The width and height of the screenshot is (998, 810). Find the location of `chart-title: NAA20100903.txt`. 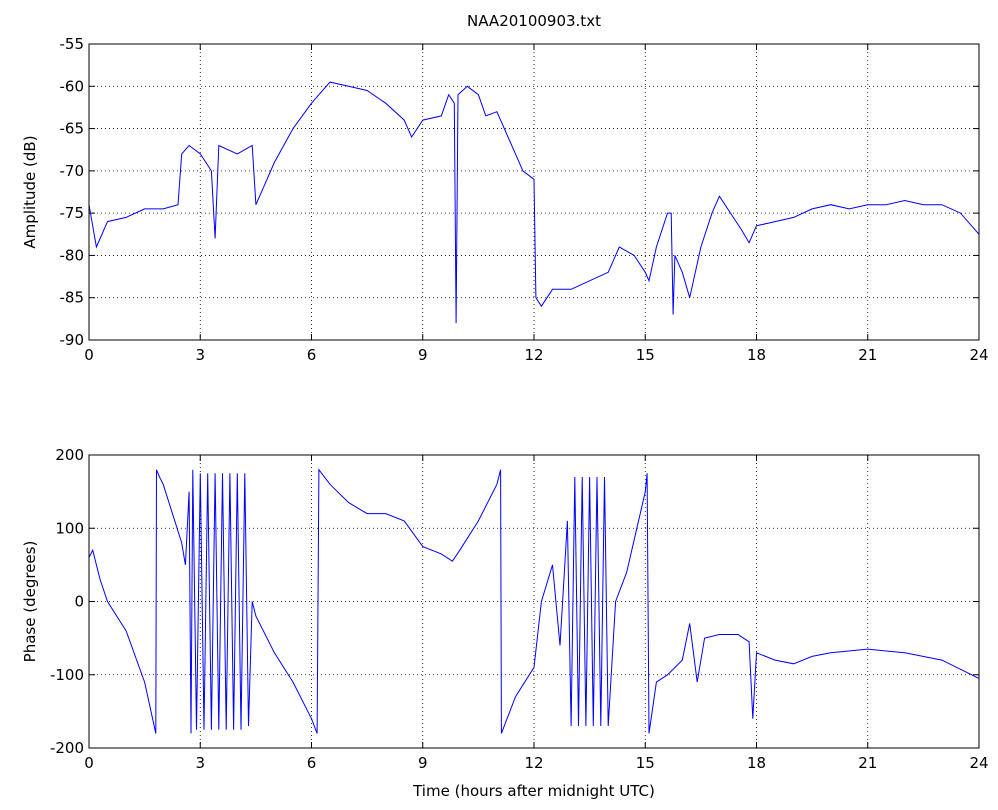

chart-title: NAA20100903.txt is located at coordinates (534, 21).